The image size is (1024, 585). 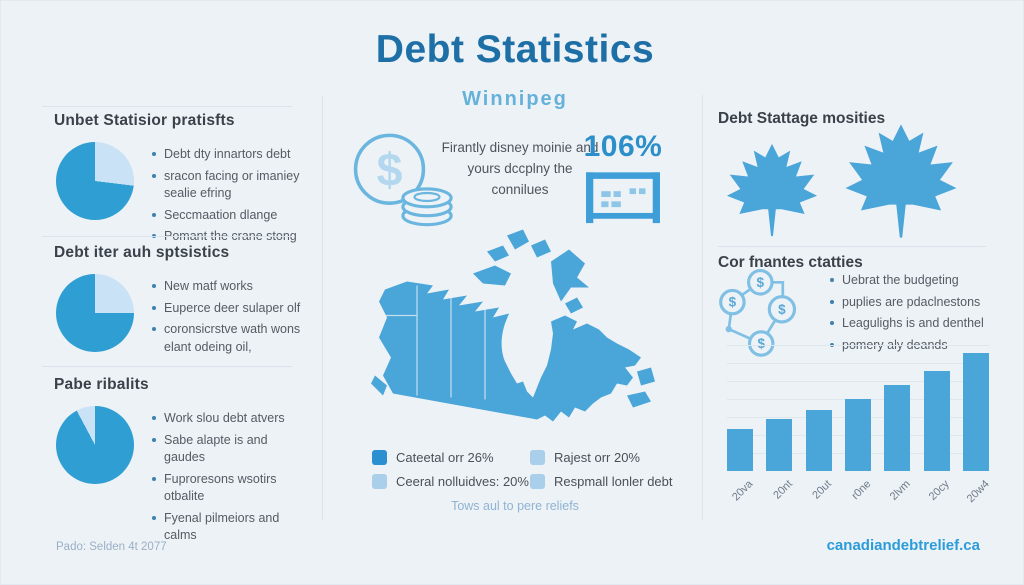 I want to click on section-heading: Cor fnantes ctatties, so click(x=790, y=262).